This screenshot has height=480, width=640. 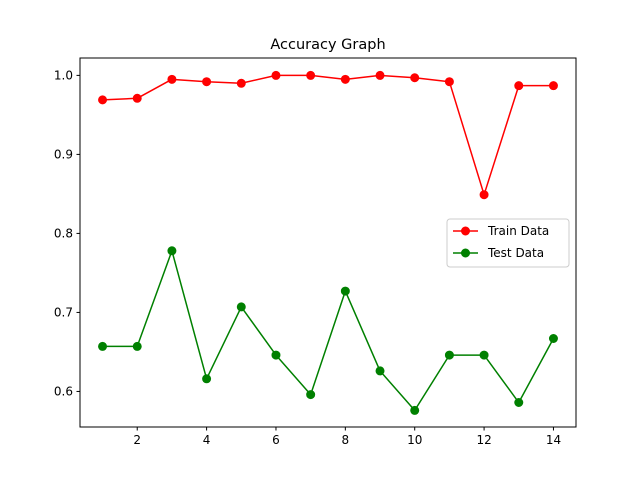 What do you see at coordinates (553, 440) in the screenshot?
I see `x-tick-label: 14` at bounding box center [553, 440].